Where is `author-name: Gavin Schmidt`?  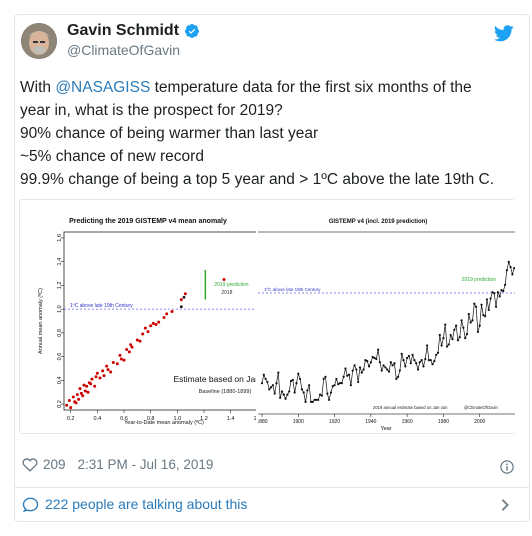 author-name: Gavin Schmidt is located at coordinates (123, 30).